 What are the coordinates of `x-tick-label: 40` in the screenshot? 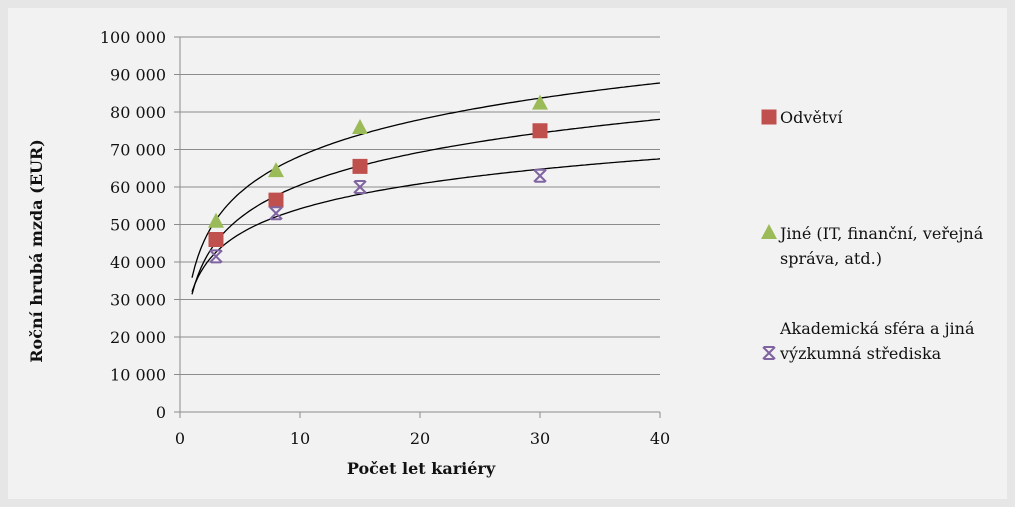 It's located at (660, 438).